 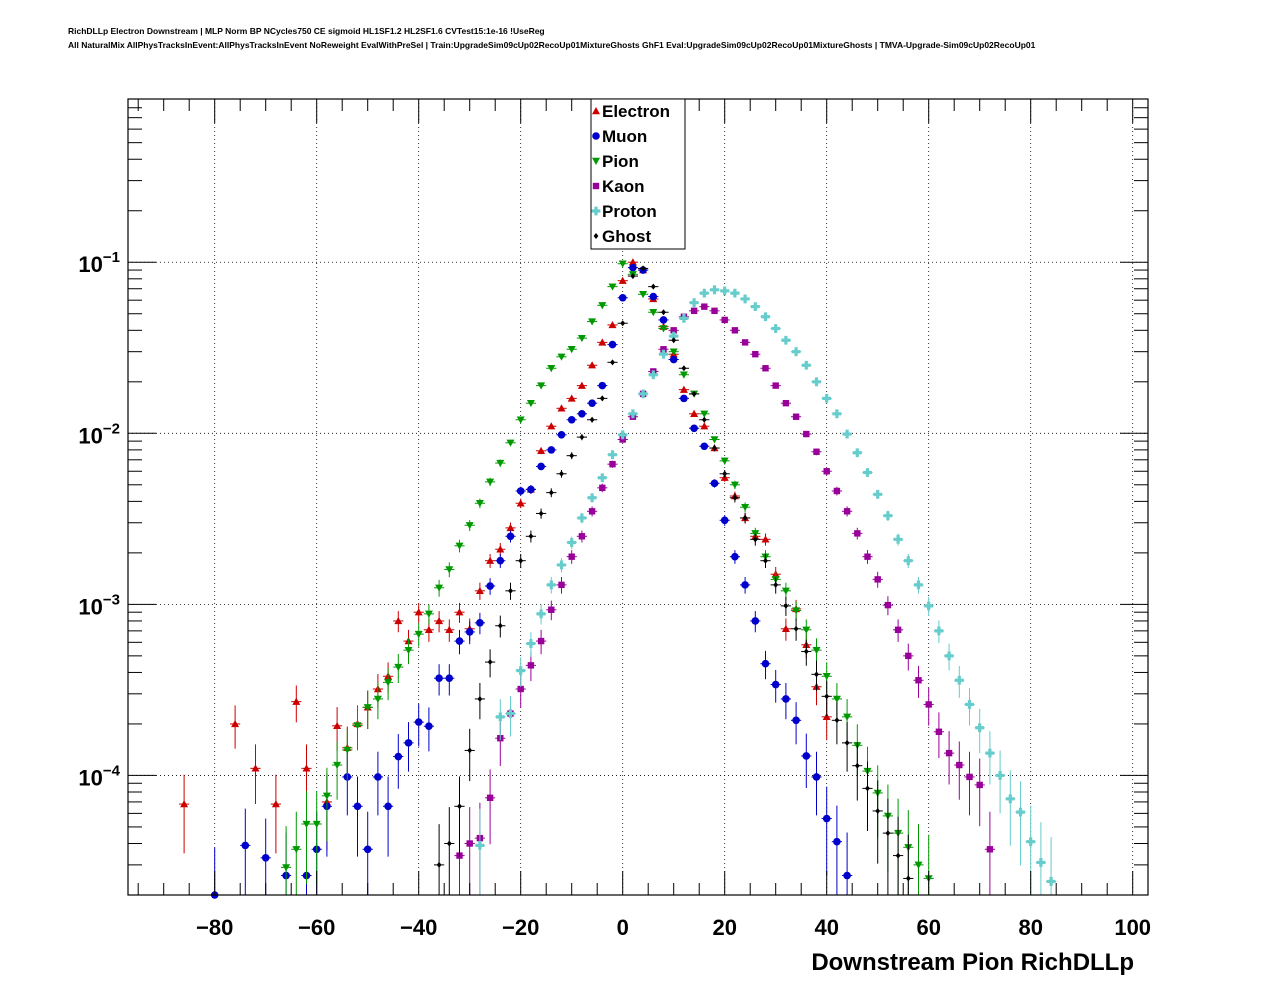 I want to click on legend-label: Proton, so click(x=629, y=211).